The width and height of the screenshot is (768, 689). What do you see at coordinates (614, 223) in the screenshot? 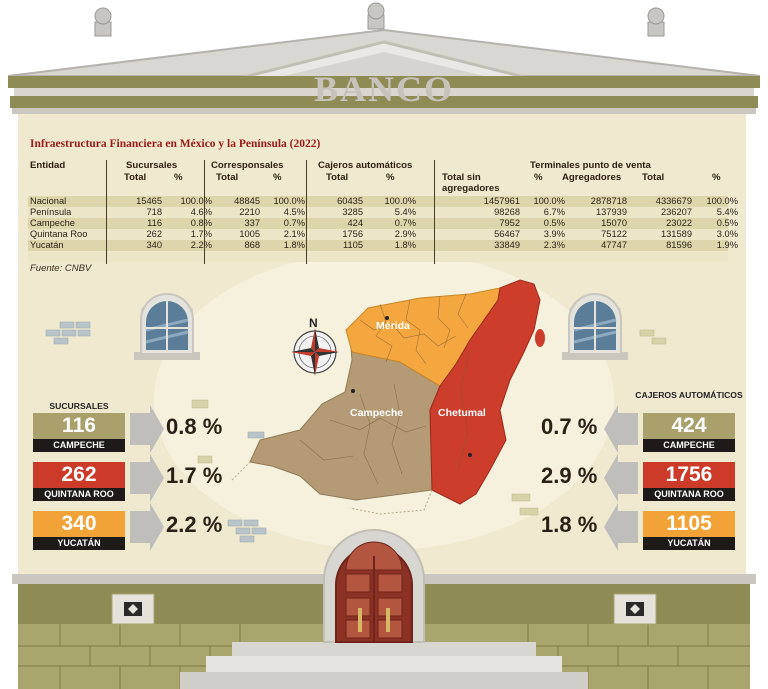
I see `table-cell: 15070` at bounding box center [614, 223].